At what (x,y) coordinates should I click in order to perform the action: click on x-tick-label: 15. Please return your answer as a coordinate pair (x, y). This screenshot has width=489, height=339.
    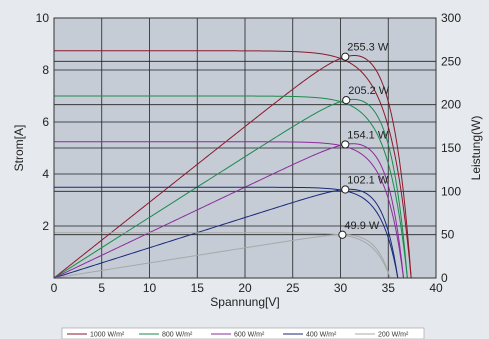
    Looking at the image, I should click on (198, 288).